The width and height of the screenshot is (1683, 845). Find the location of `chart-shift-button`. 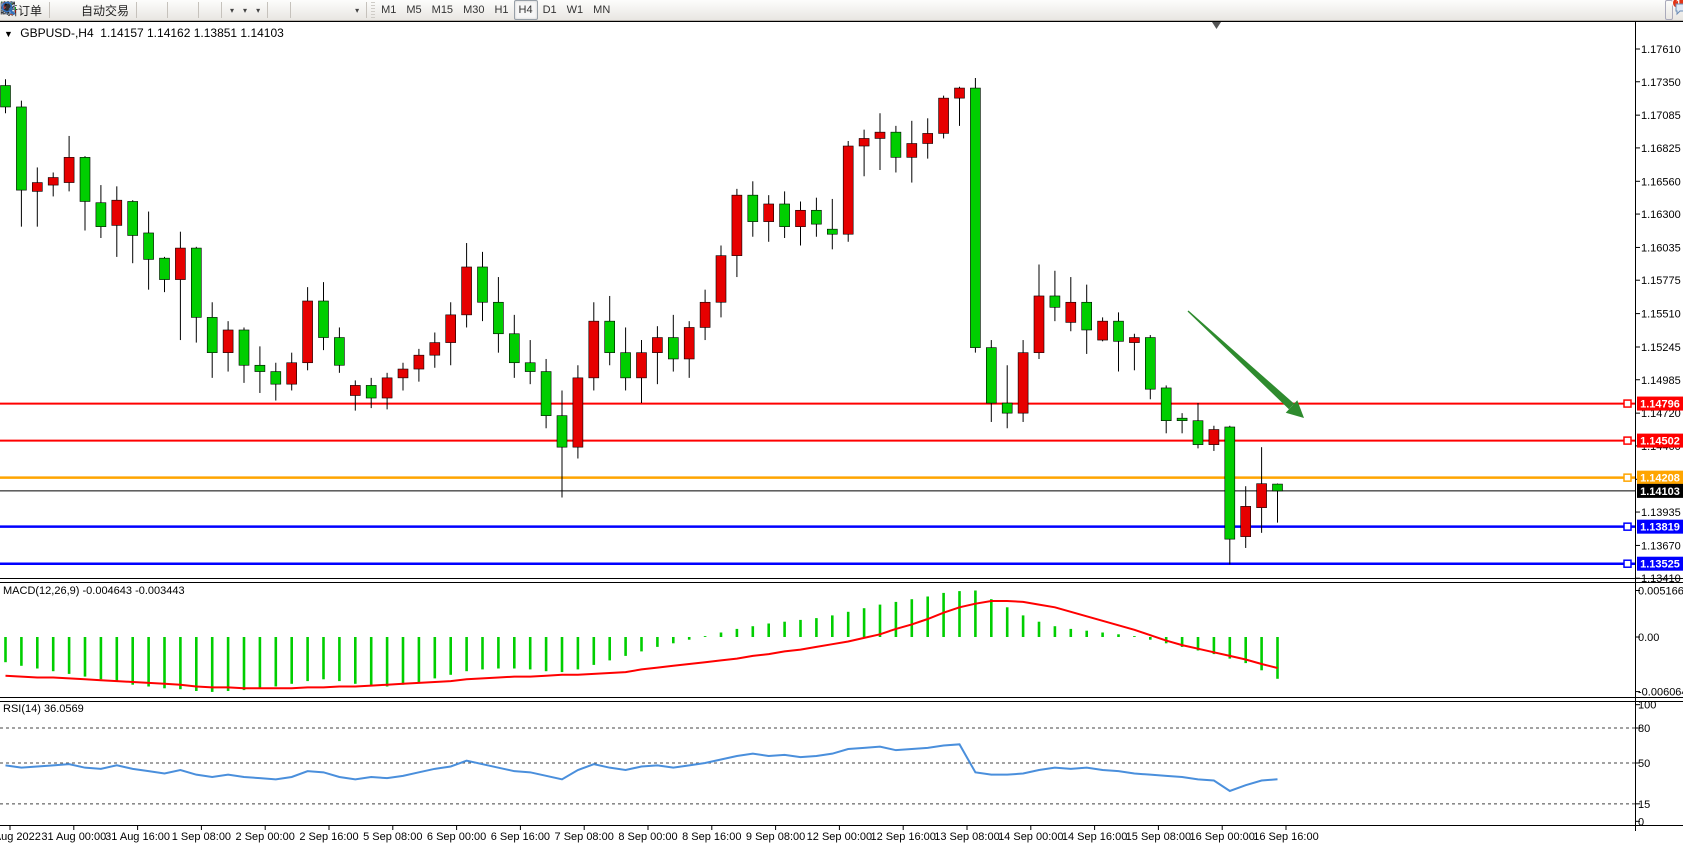

chart-shift-button is located at coordinates (110, 10).